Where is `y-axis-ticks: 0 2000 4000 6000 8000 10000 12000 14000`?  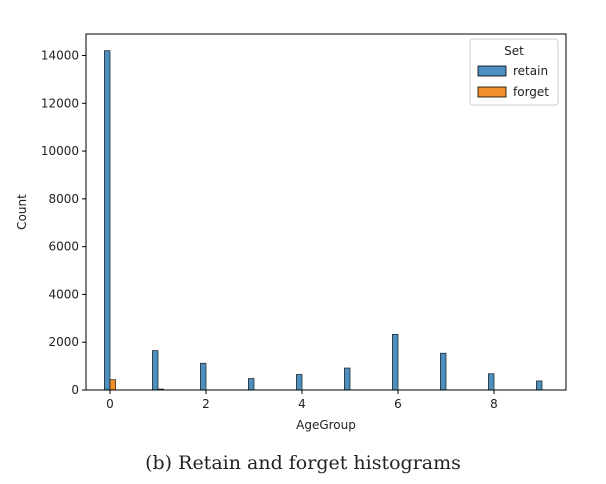
y-axis-ticks: 0 2000 4000 6000 8000 10000 12000 14000 is located at coordinates (63, 223).